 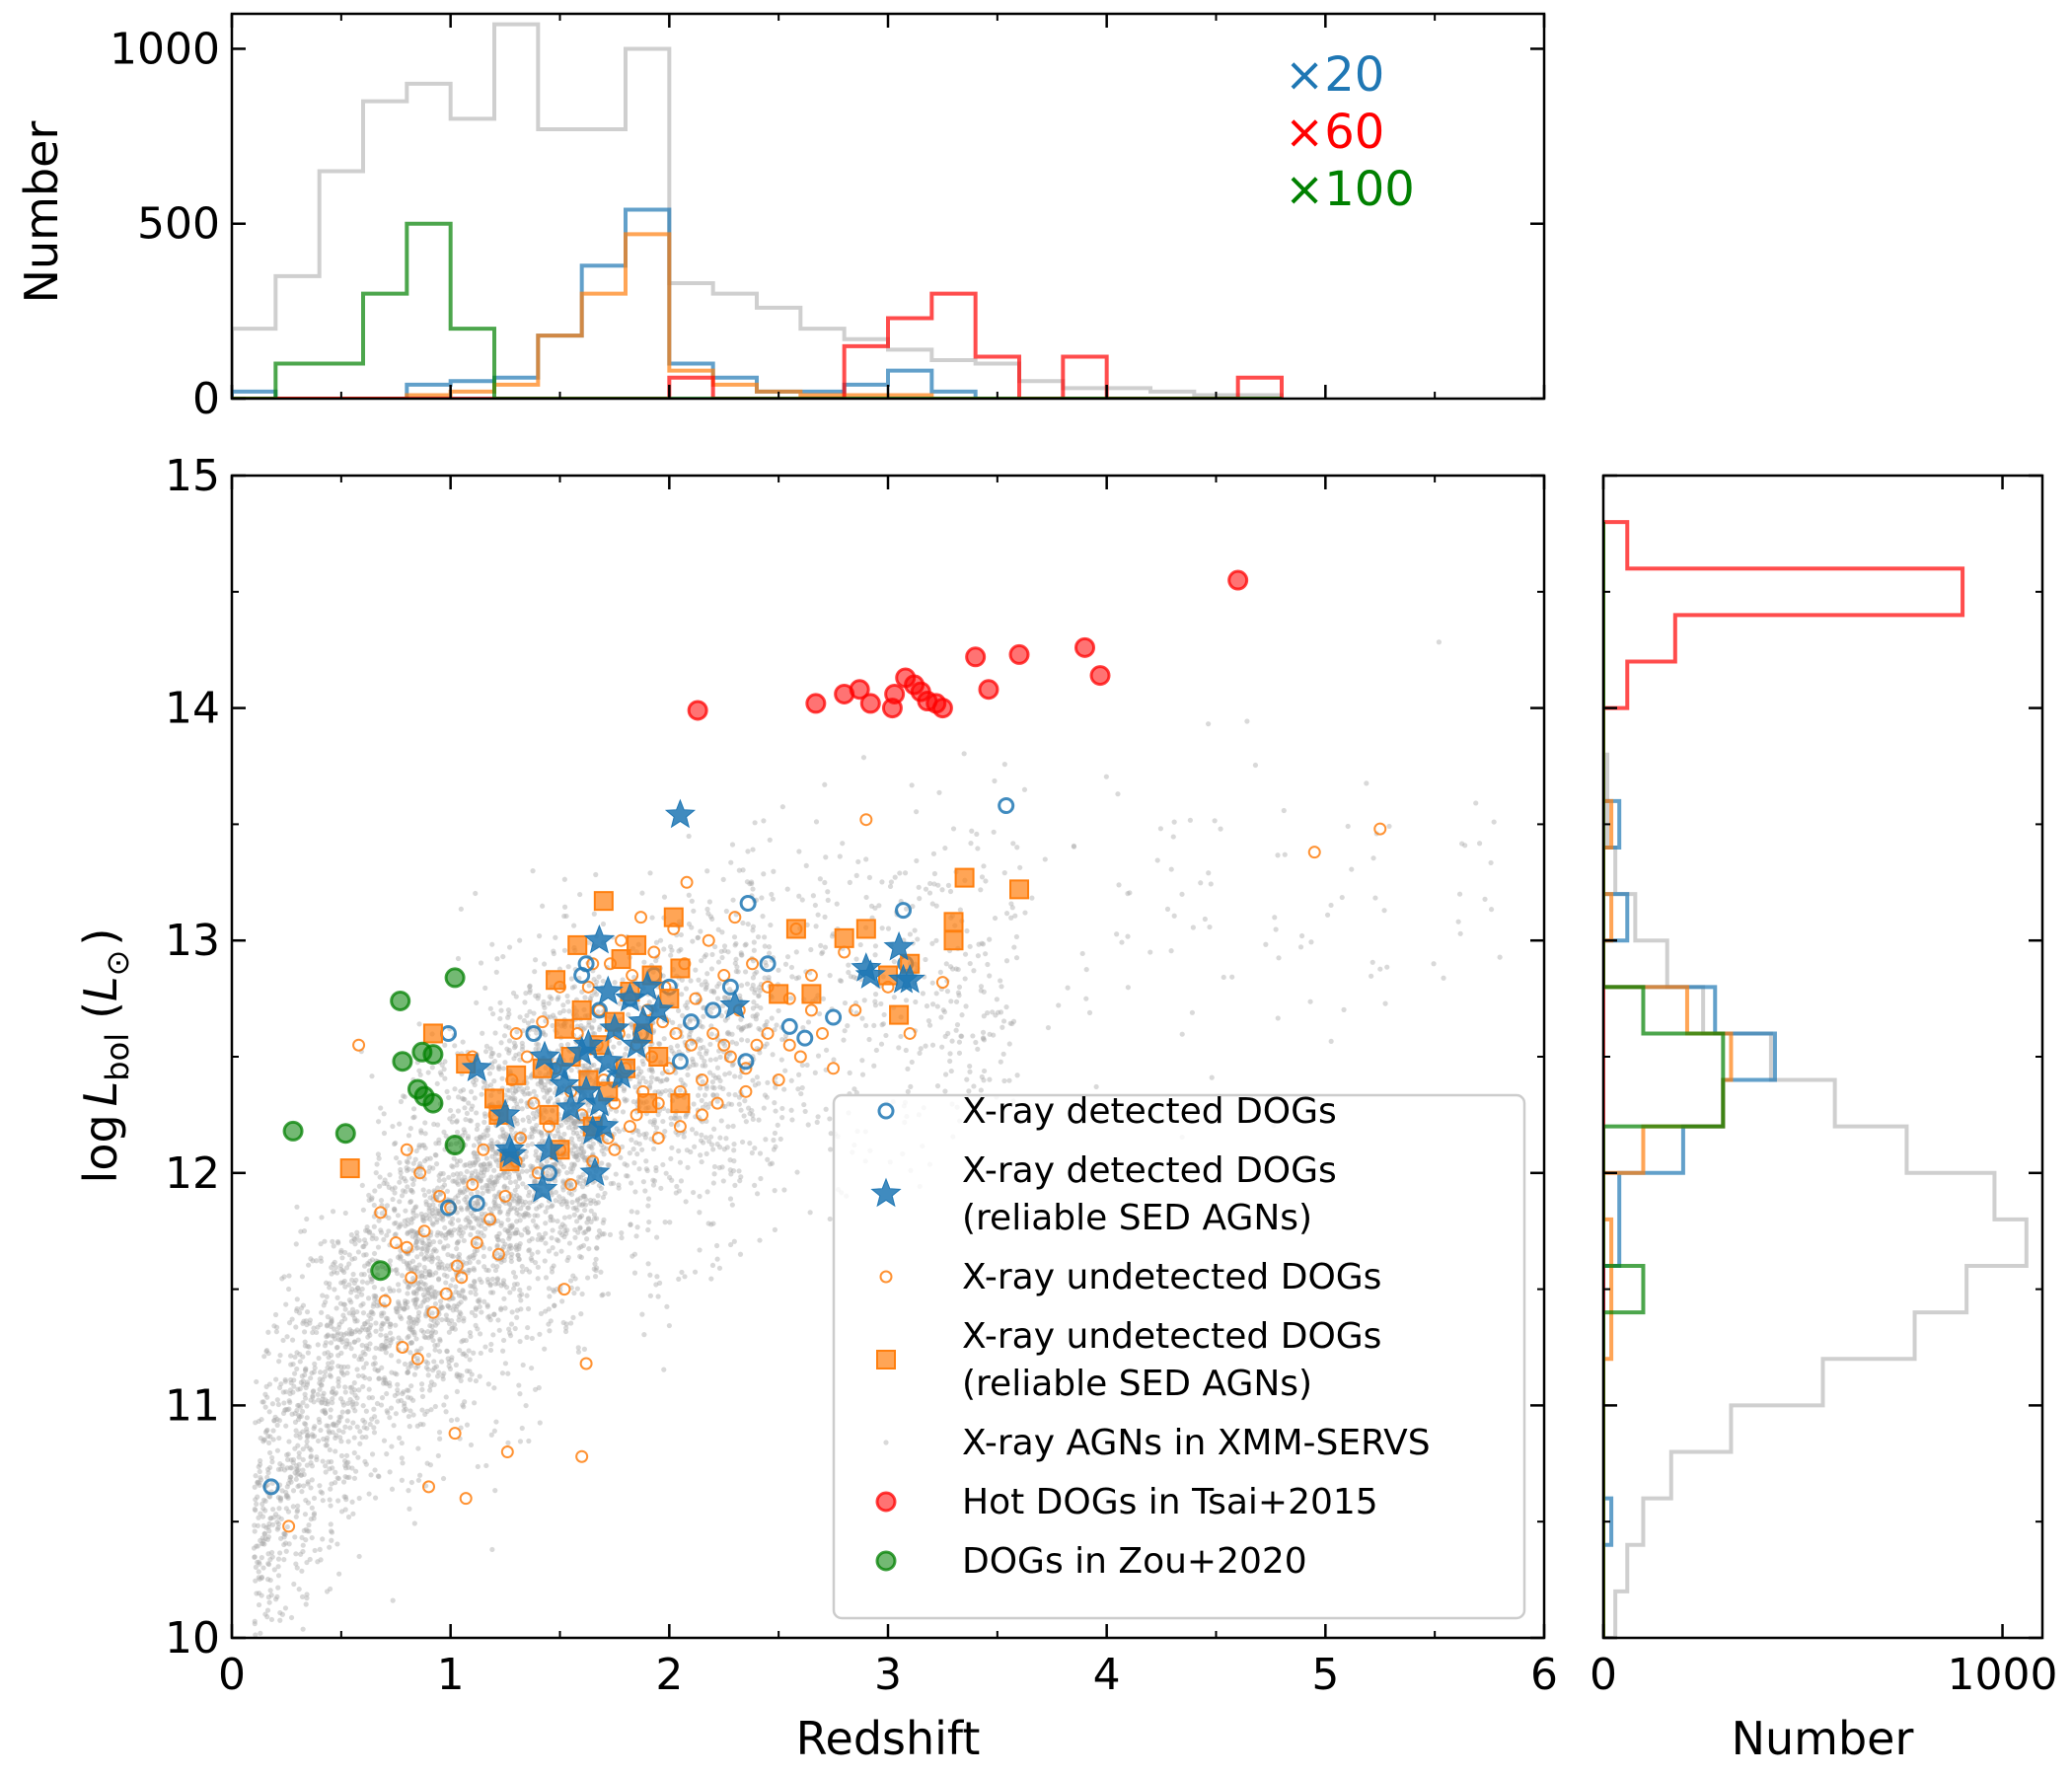 What do you see at coordinates (1137, 1218) in the screenshot?
I see `legend-label: (reliable SED AGNs)` at bounding box center [1137, 1218].